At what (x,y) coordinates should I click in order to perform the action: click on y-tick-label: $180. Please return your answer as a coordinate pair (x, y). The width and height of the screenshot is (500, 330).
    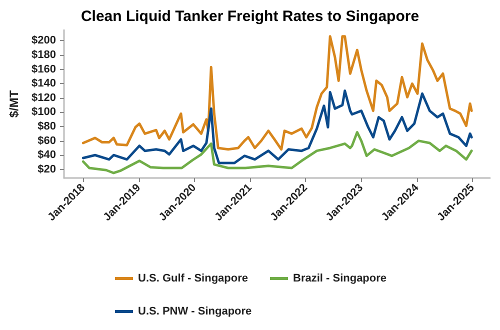
    Looking at the image, I should click on (44, 55).